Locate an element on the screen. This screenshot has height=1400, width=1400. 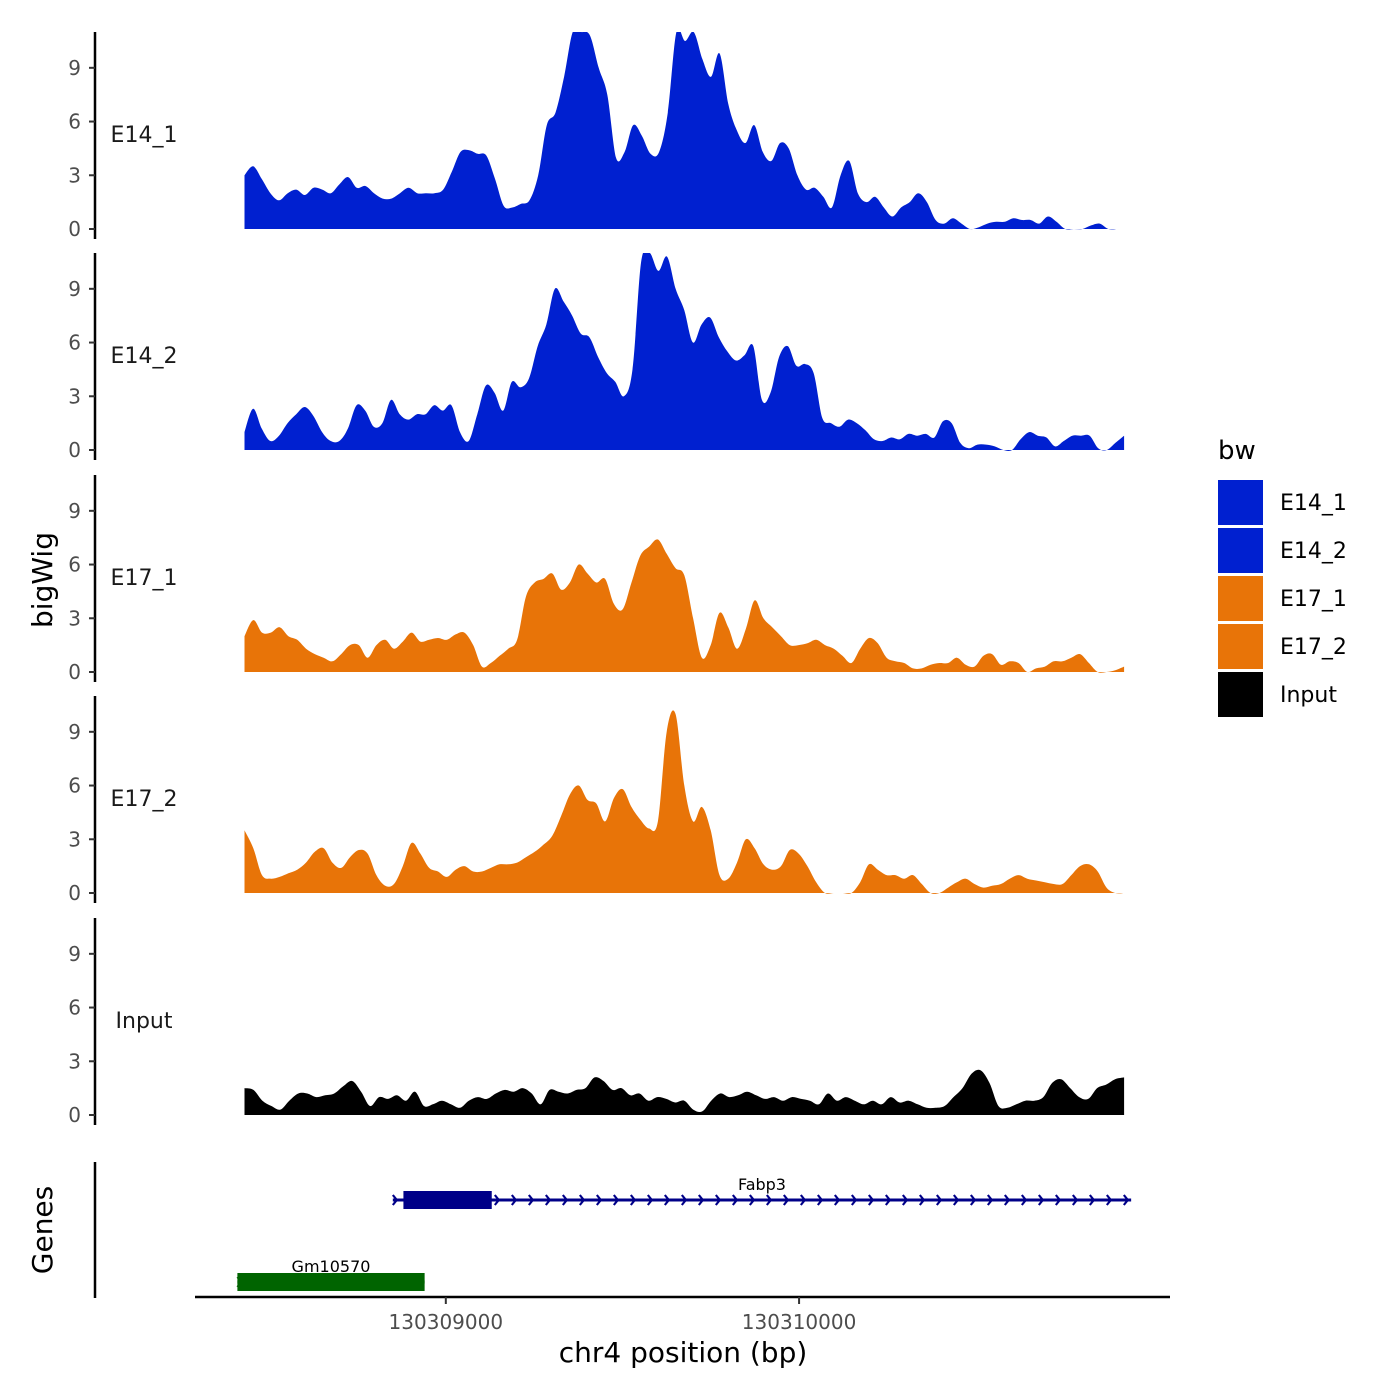
x-axis-title: chr4 position (bp) is located at coordinates (683, 1352).